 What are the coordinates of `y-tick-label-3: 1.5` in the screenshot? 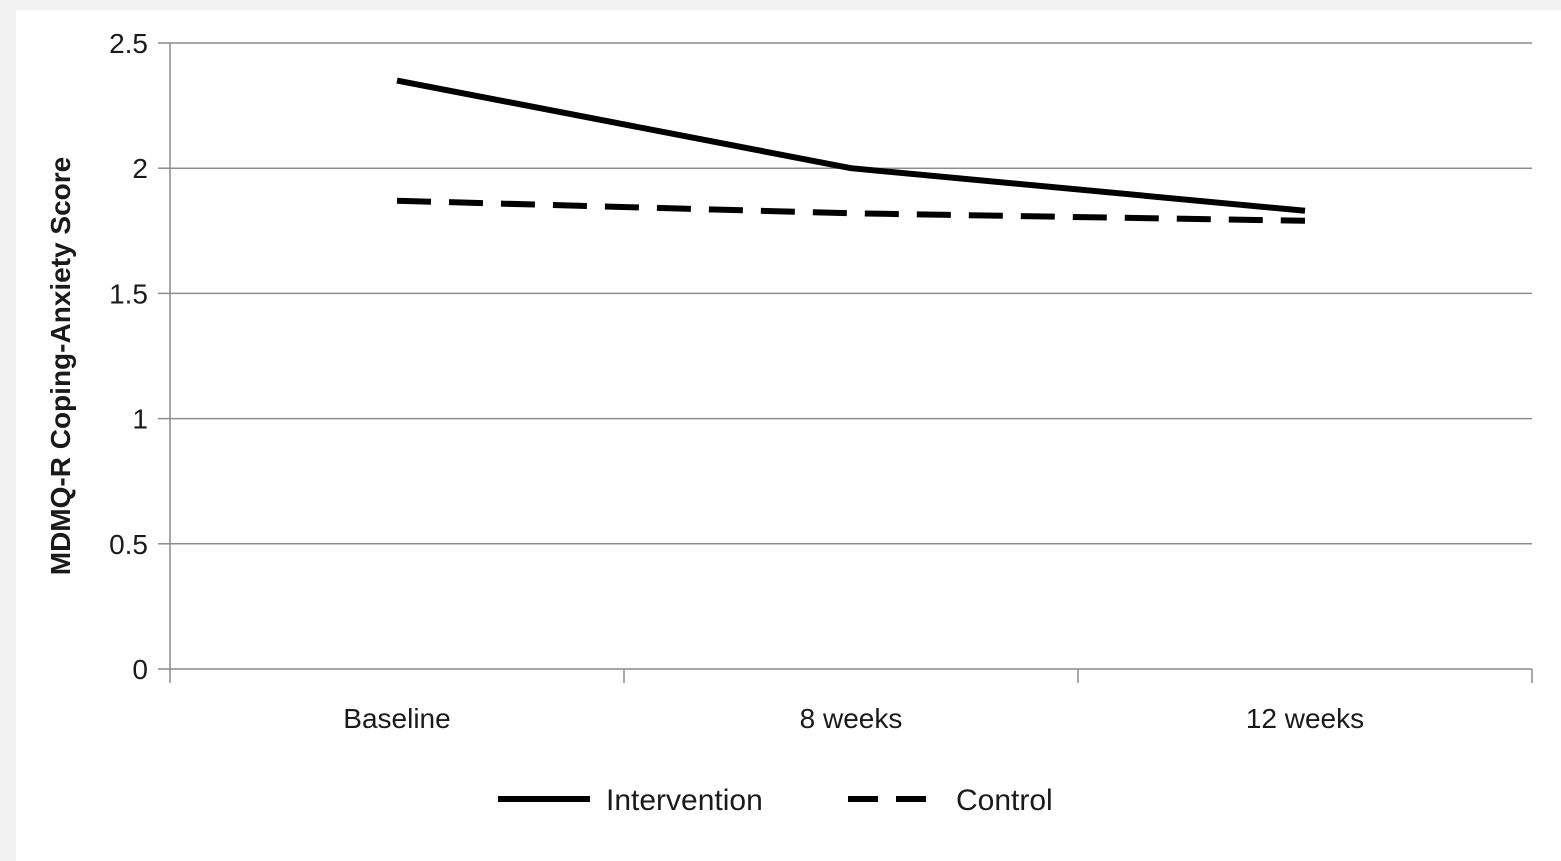 It's located at (128, 293).